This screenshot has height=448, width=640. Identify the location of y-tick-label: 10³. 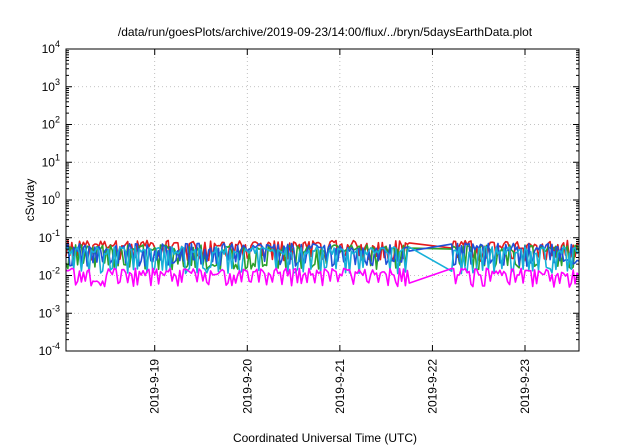
(51, 85).